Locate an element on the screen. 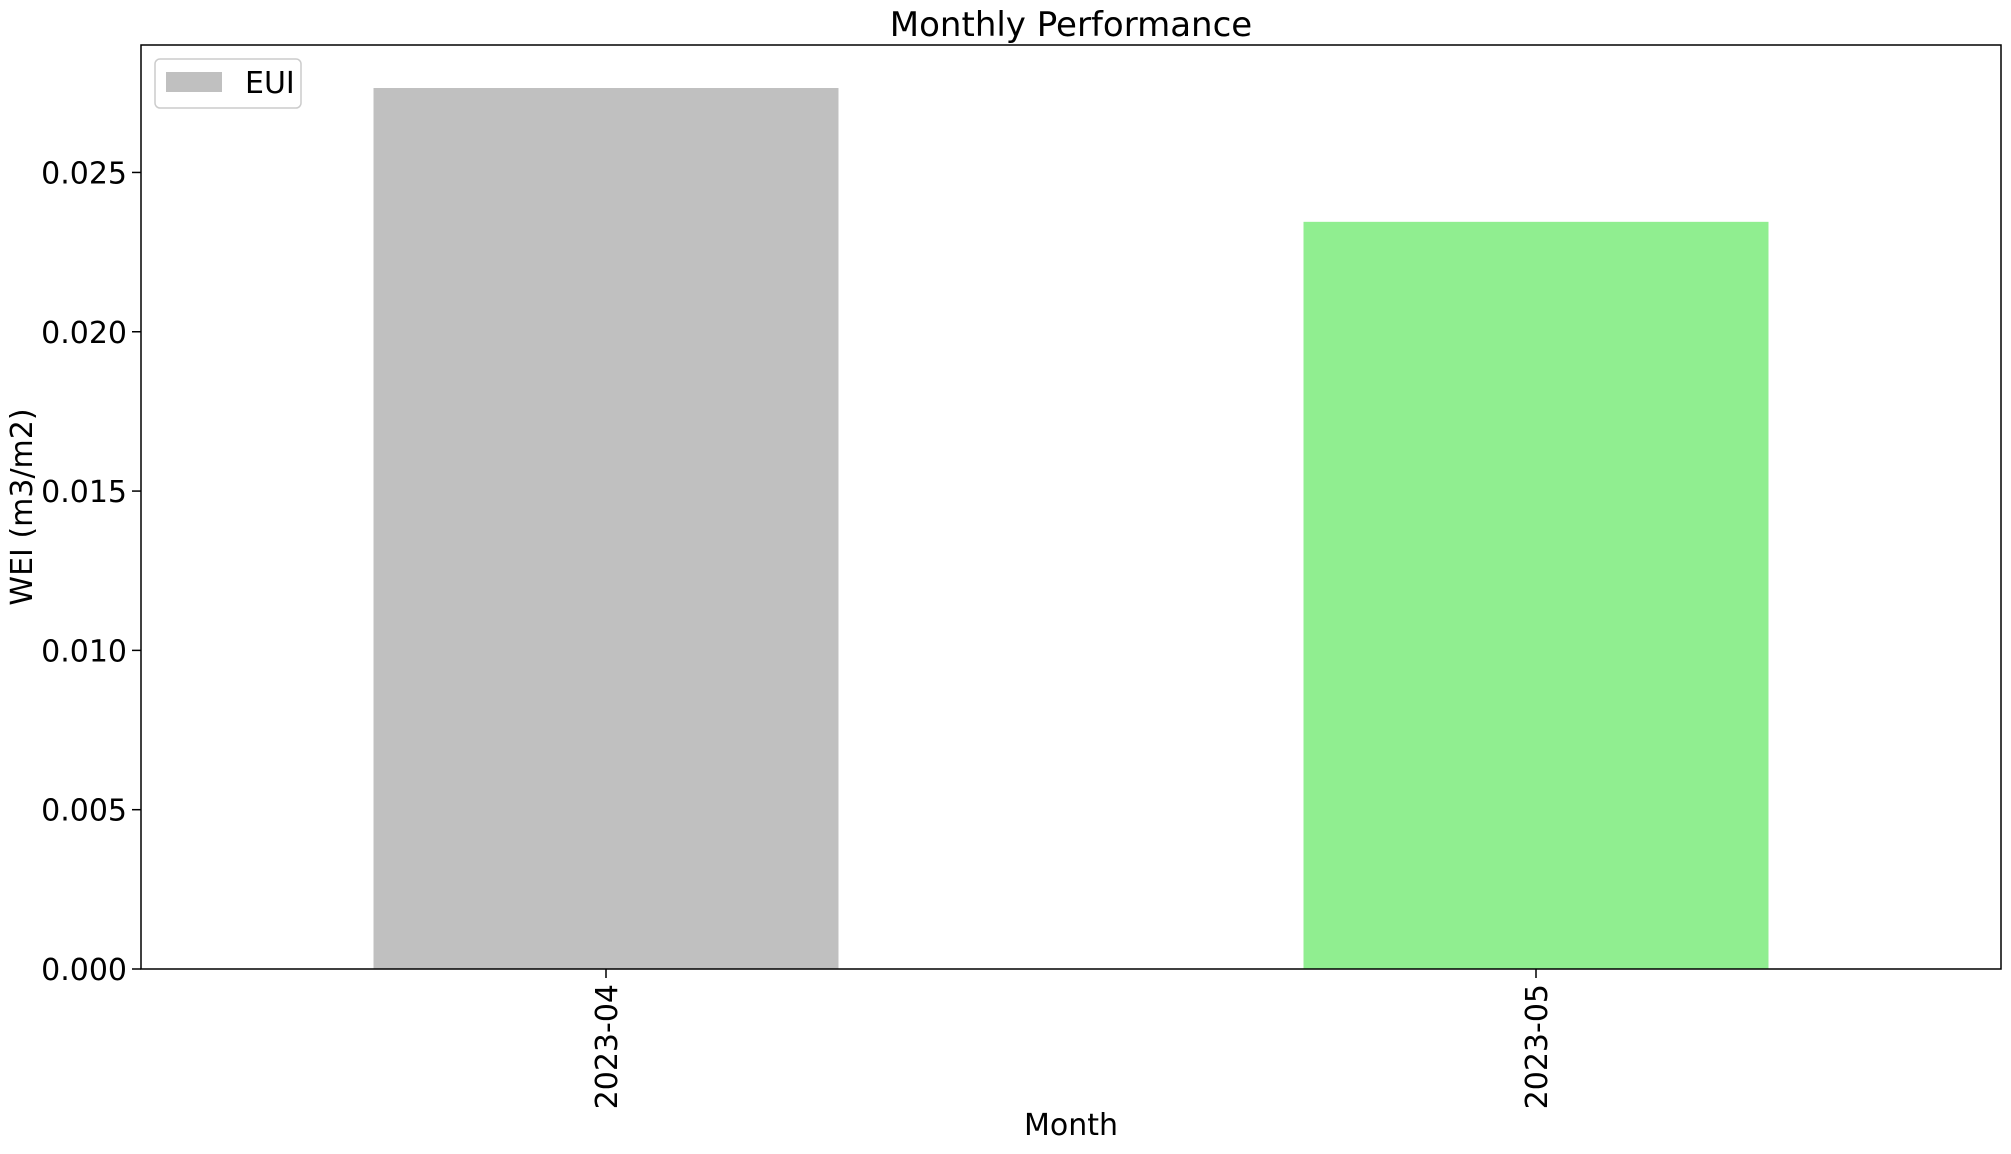  x-axis: 2023-04 2023-05 is located at coordinates (1072, 1039).